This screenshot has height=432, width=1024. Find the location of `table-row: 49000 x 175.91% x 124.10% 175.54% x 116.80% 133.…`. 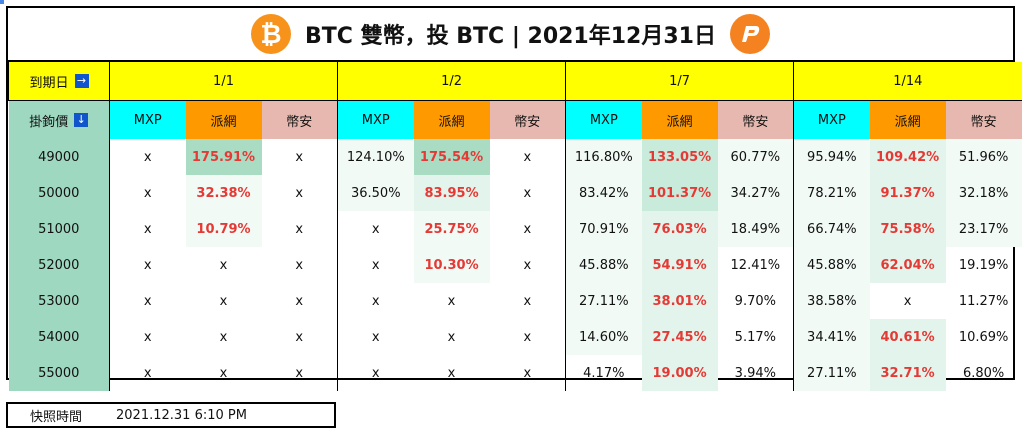

table-row: 49000 x 175.91% x 124.10% 175.54% x 116.80% 133.… is located at coordinates (515, 157).